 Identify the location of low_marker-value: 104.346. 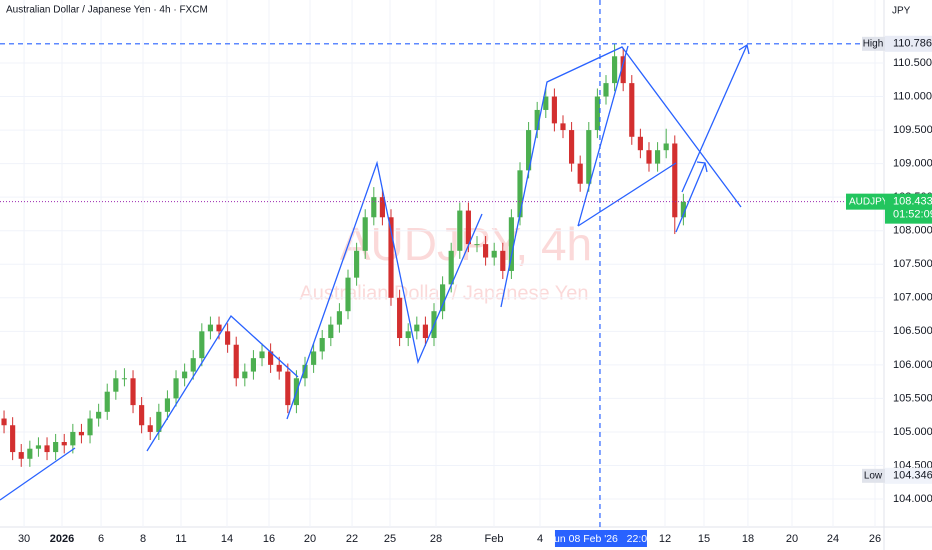
(912, 476).